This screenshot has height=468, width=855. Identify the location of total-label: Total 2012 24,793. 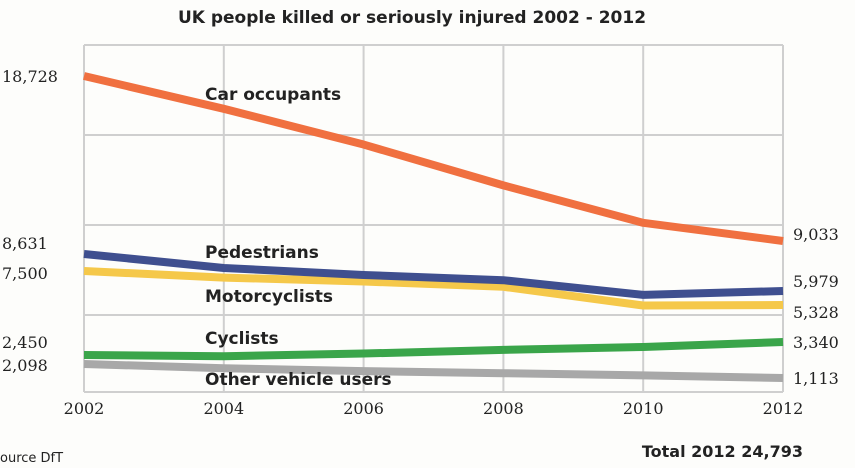
(722, 451).